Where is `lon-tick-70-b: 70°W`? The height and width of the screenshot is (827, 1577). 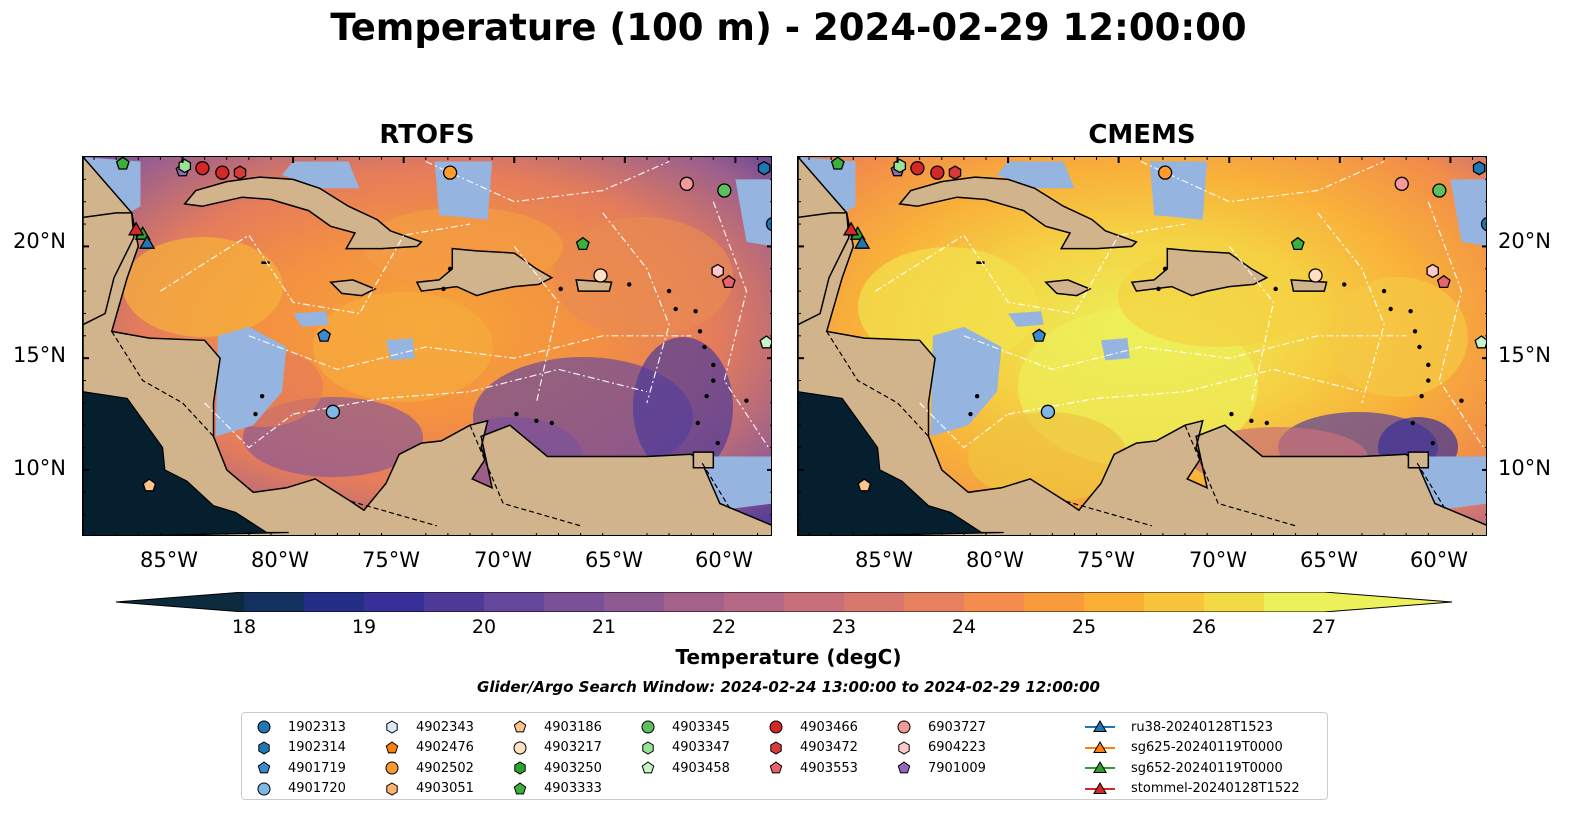
lon-tick-70-b: 70°W is located at coordinates (1218, 560).